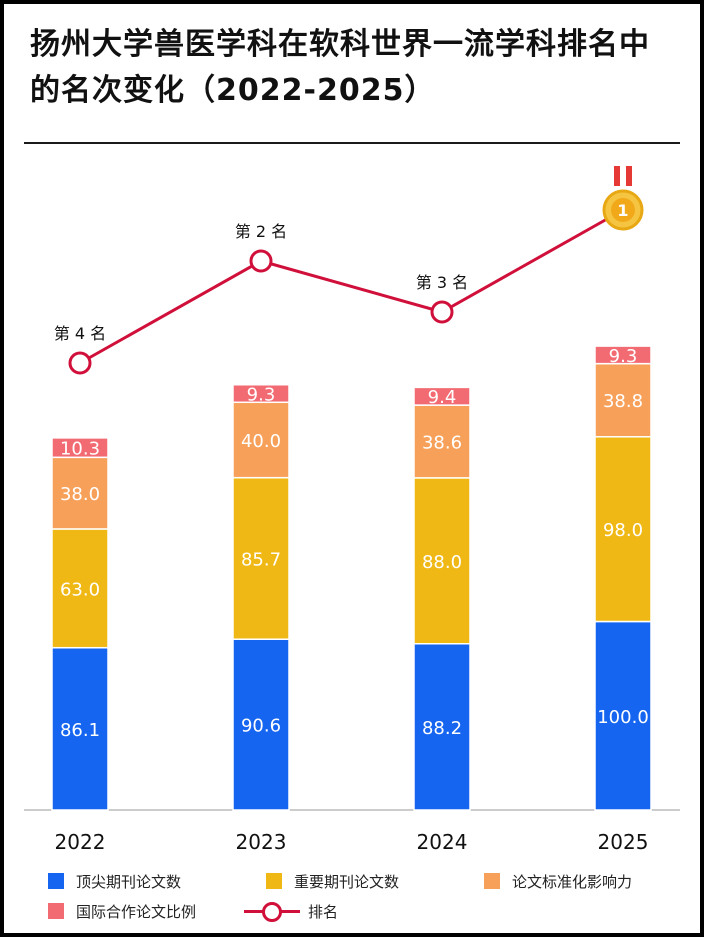 This screenshot has width=704, height=937. I want to click on bar-top-journal-2022, so click(80, 728).